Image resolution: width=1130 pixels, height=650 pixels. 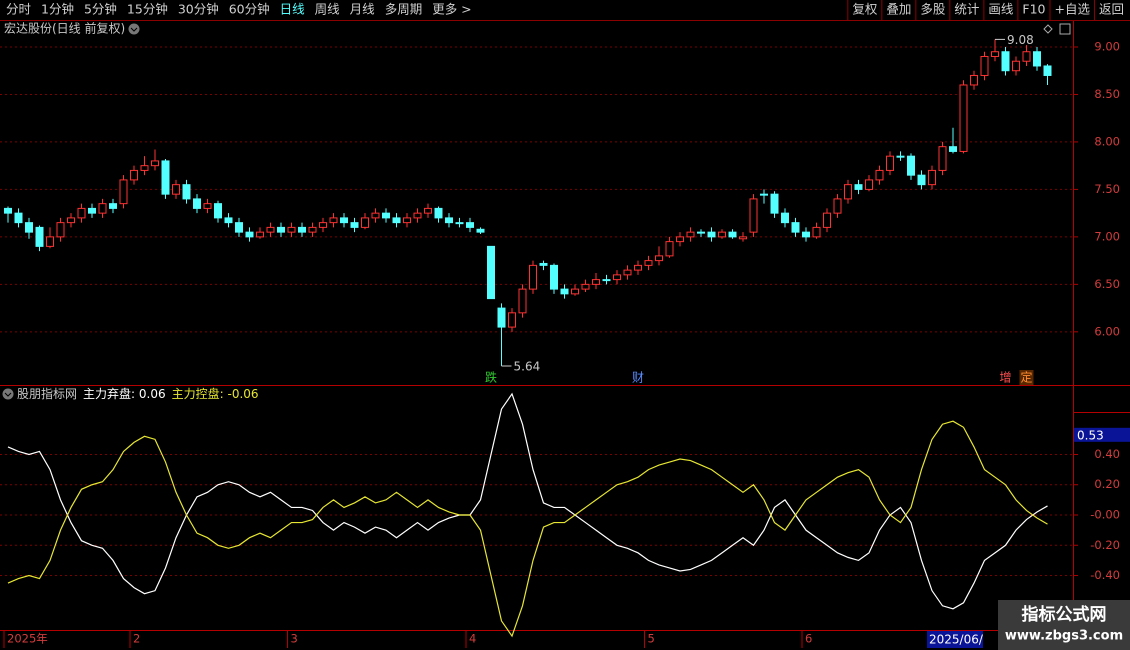 What do you see at coordinates (955, 639) in the screenshot?
I see `cursor-date-bg` at bounding box center [955, 639].